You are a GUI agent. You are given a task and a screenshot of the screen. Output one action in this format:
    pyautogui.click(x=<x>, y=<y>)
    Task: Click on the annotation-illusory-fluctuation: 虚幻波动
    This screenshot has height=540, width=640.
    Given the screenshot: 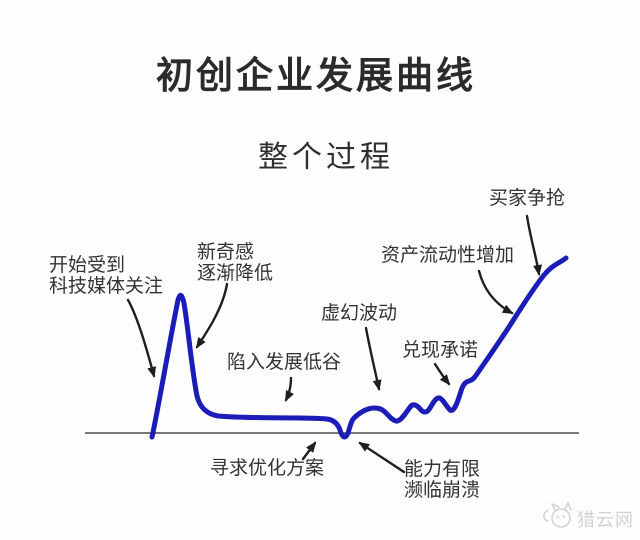 What is the action you would take?
    pyautogui.click(x=359, y=313)
    